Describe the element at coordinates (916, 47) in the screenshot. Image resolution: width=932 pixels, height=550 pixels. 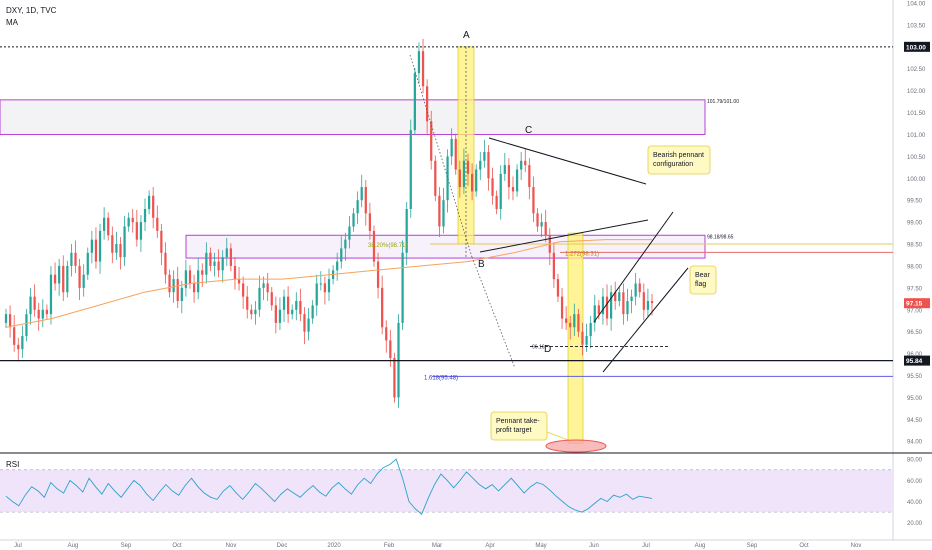
I see `price-badge-text: 103.00` at that location.